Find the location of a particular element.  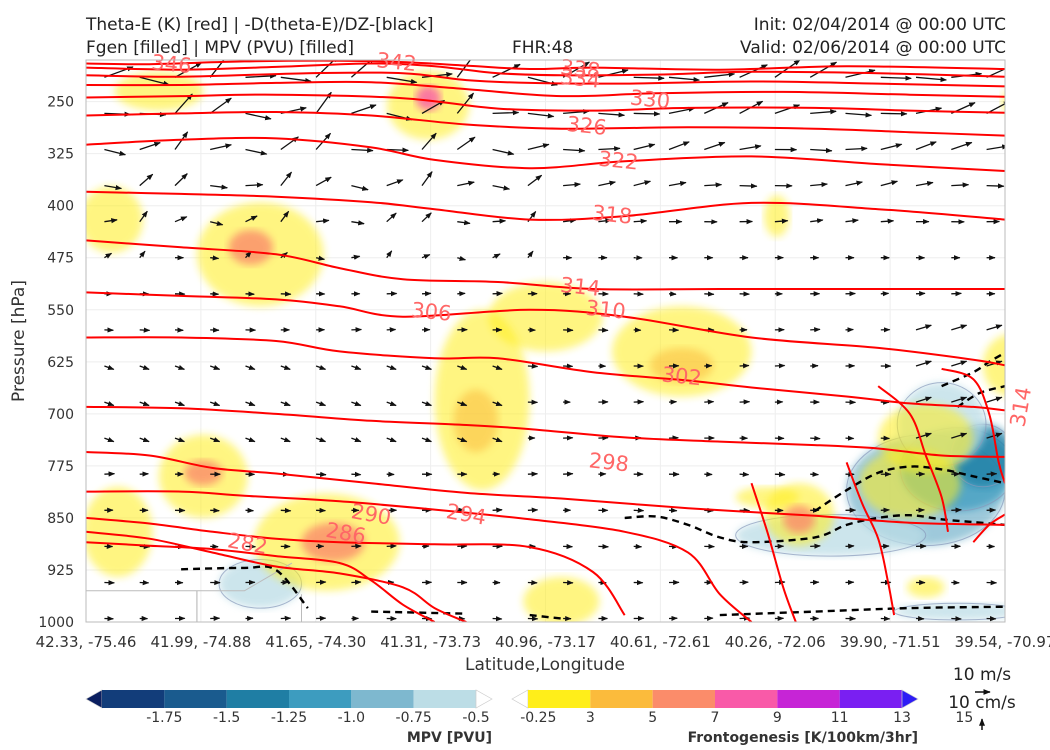

x-tick-label: 40.26, -72.06 is located at coordinates (775, 642).